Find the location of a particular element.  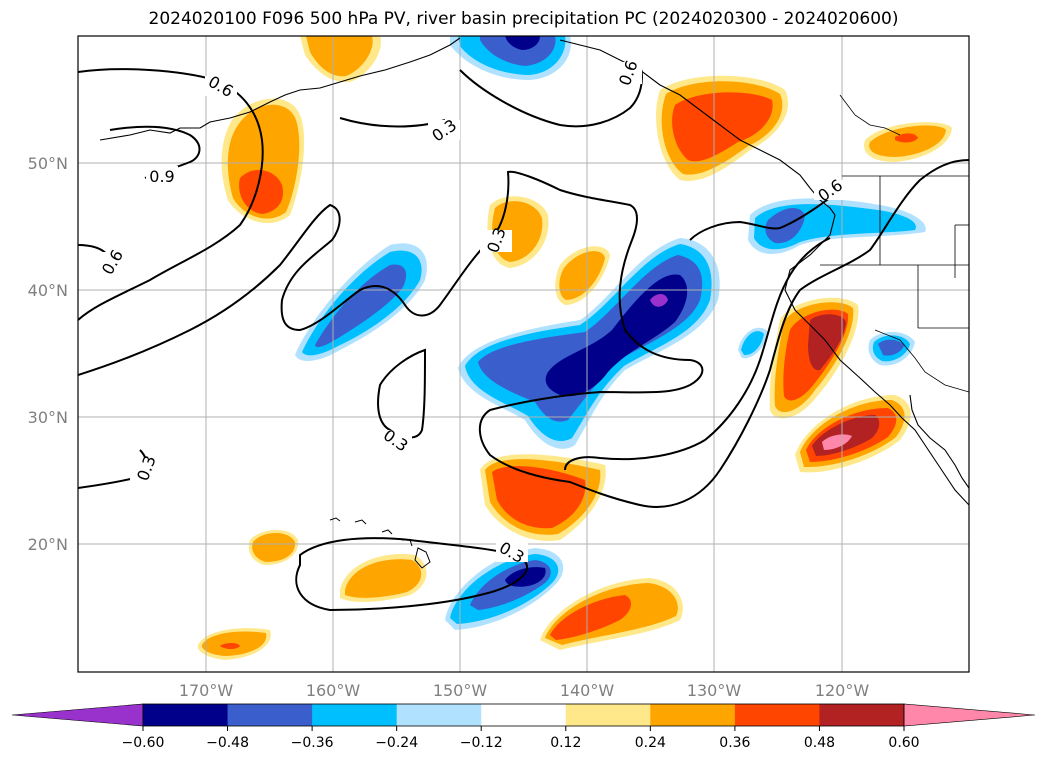

lon-tick-label: 120°W is located at coordinates (842, 690).